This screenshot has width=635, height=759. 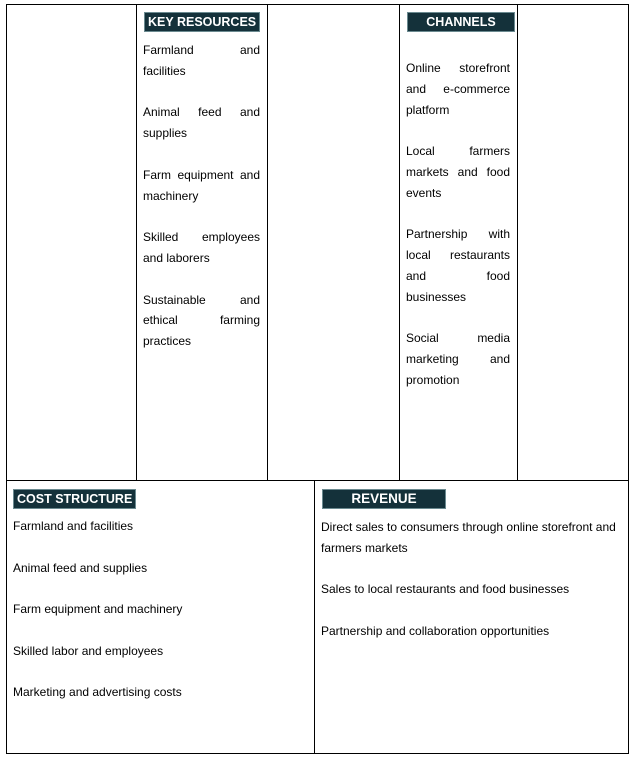 I want to click on list-item: Local farmers markets and food events, so click(x=458, y=172).